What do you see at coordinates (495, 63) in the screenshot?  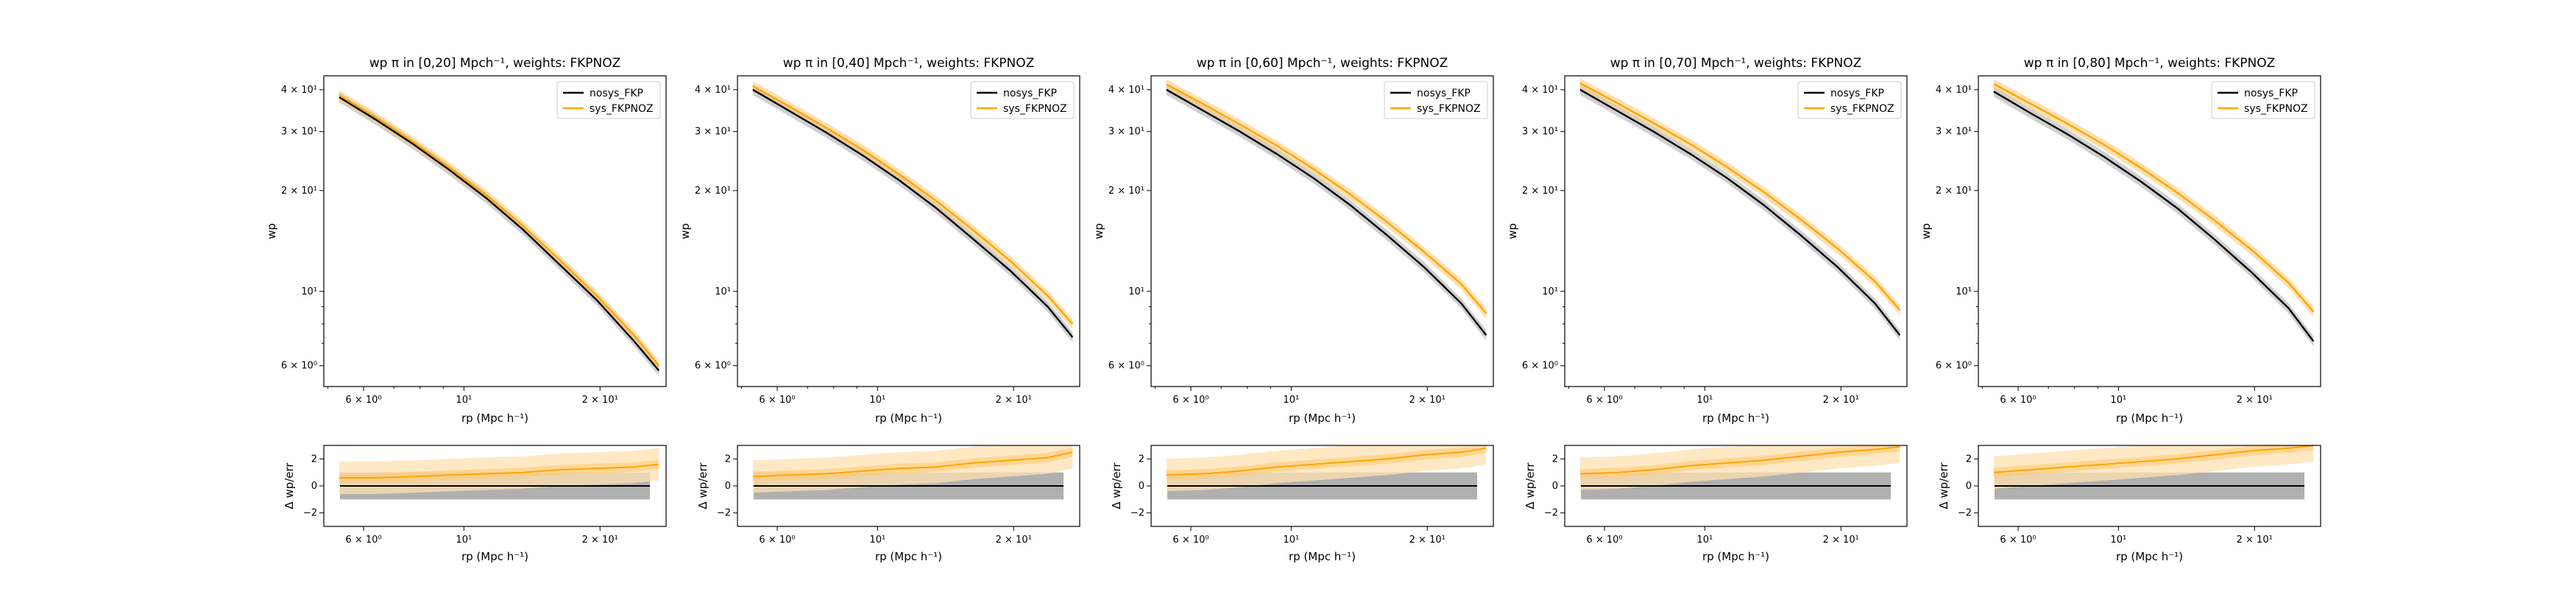 I see `panel-title: wp π in [0,20] Mpch⁻¹, weights: FKPNOZ` at bounding box center [495, 63].